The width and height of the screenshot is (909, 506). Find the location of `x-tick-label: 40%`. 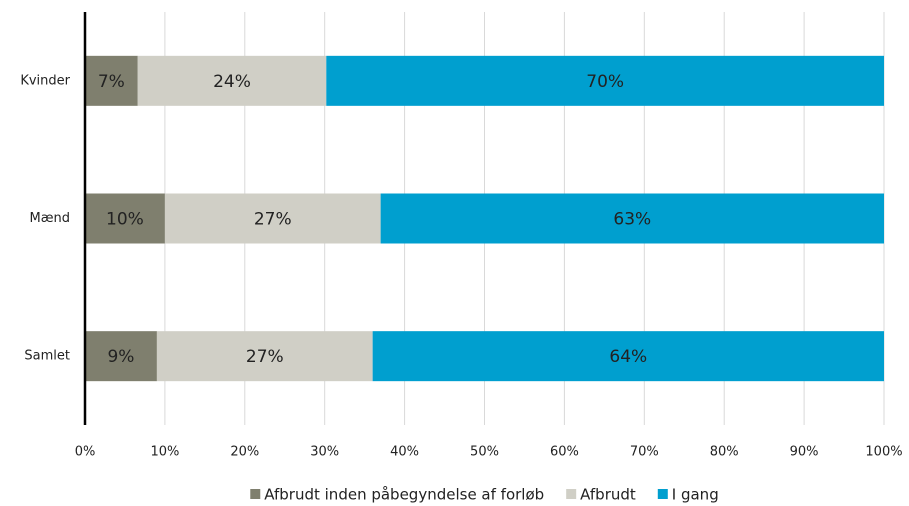

x-tick-label: 40% is located at coordinates (404, 452).